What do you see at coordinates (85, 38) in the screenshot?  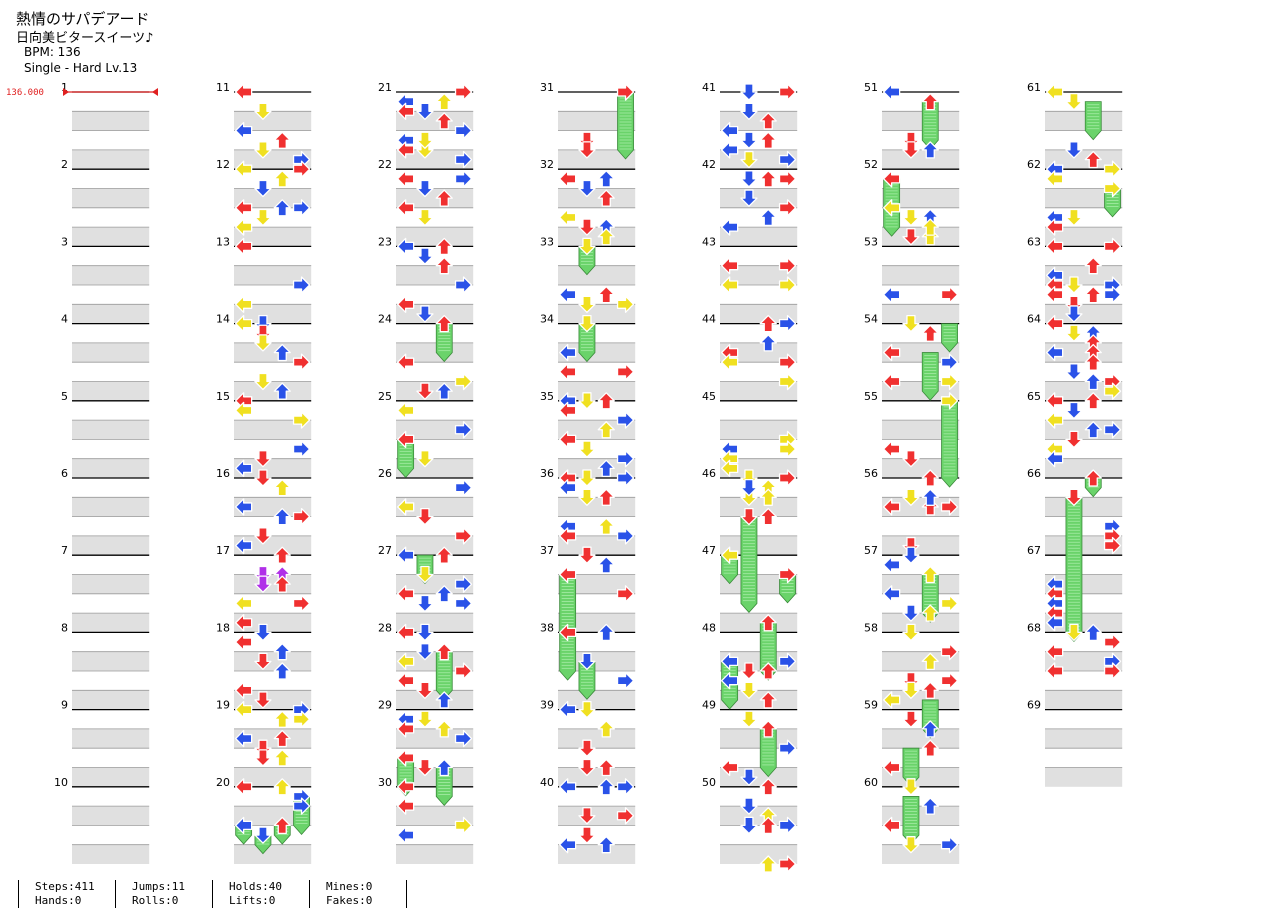 I see `song-artist: 日向美ビタースイーツ♪` at bounding box center [85, 38].